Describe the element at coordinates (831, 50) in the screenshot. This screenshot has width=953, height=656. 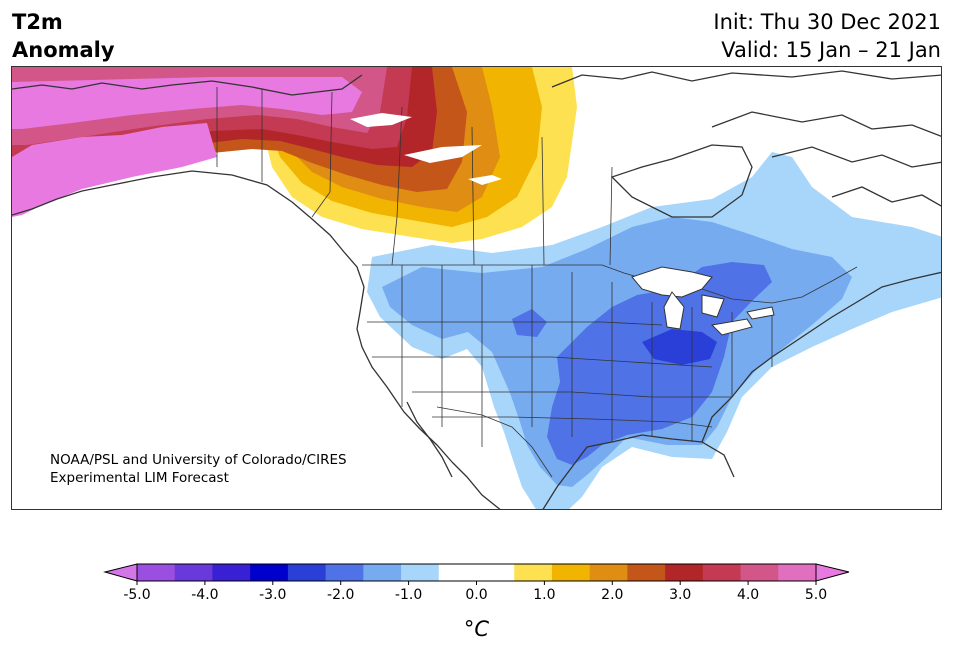
I see `valid-range: Valid: 15 Jan – 21 Jan` at that location.